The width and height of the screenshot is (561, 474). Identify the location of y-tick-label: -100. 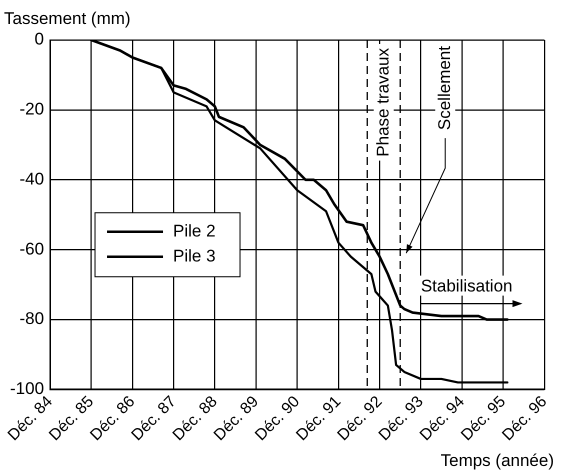
(27, 388).